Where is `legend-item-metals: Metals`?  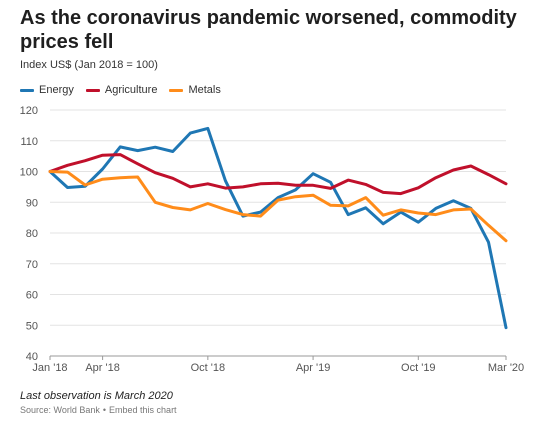 legend-item-metals: Metals is located at coordinates (195, 90).